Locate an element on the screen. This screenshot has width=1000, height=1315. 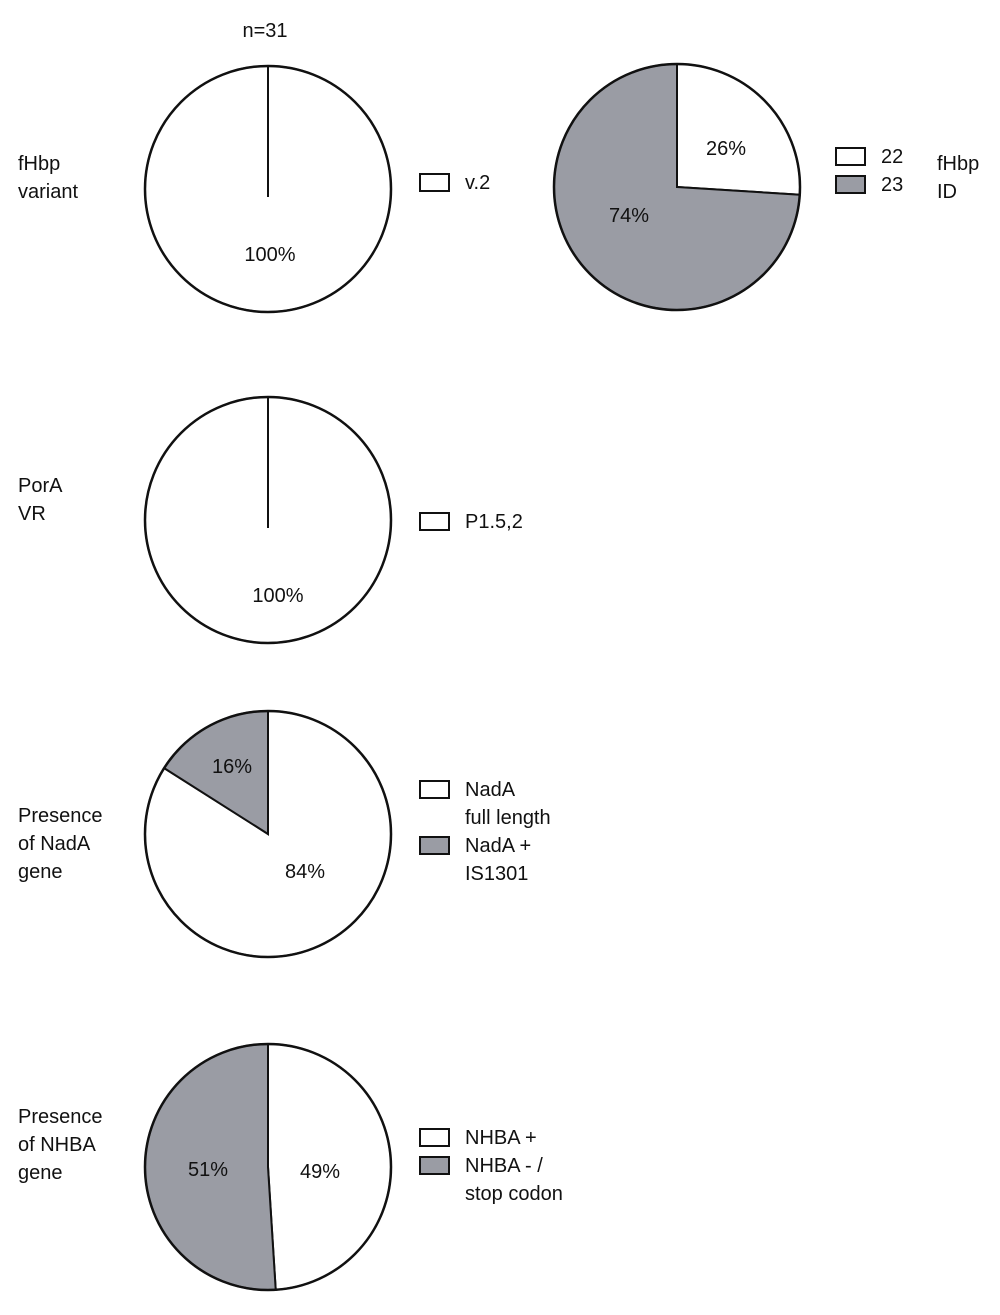
legend-entry: NadA + IS1301 is located at coordinates (475, 860).